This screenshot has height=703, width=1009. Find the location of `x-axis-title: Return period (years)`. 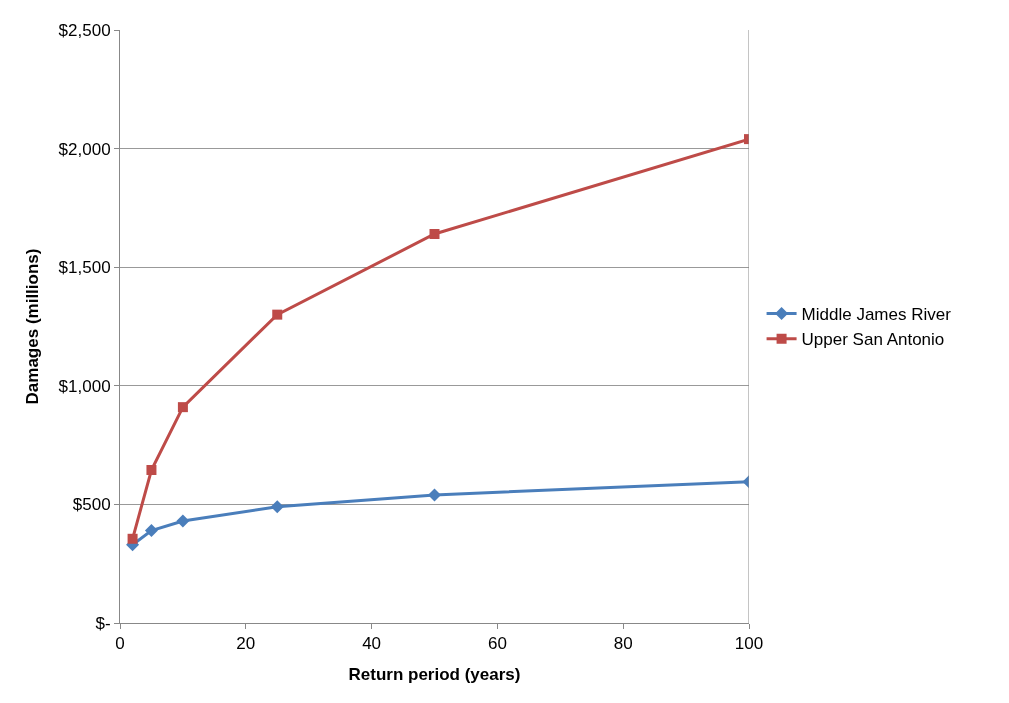

x-axis-title: Return period (years) is located at coordinates (434, 674).